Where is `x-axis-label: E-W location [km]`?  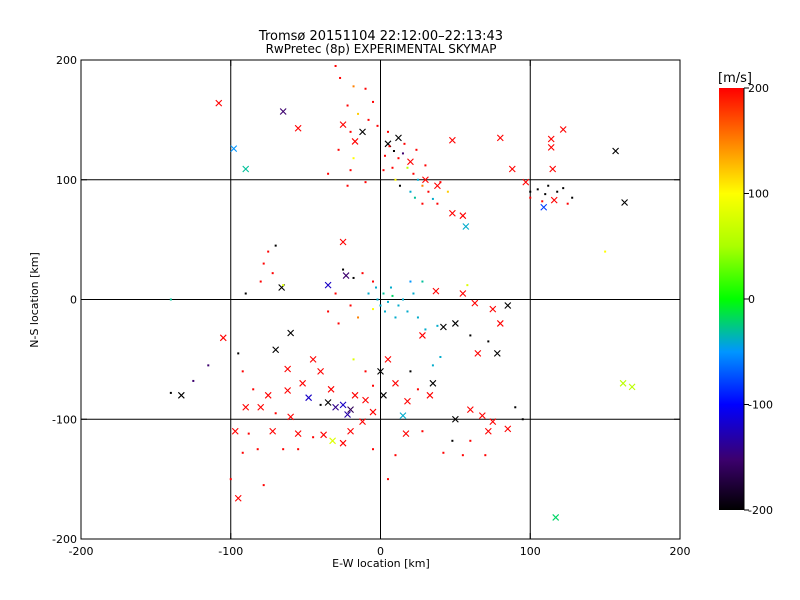
x-axis-label: E-W location [km] is located at coordinates (381, 563).